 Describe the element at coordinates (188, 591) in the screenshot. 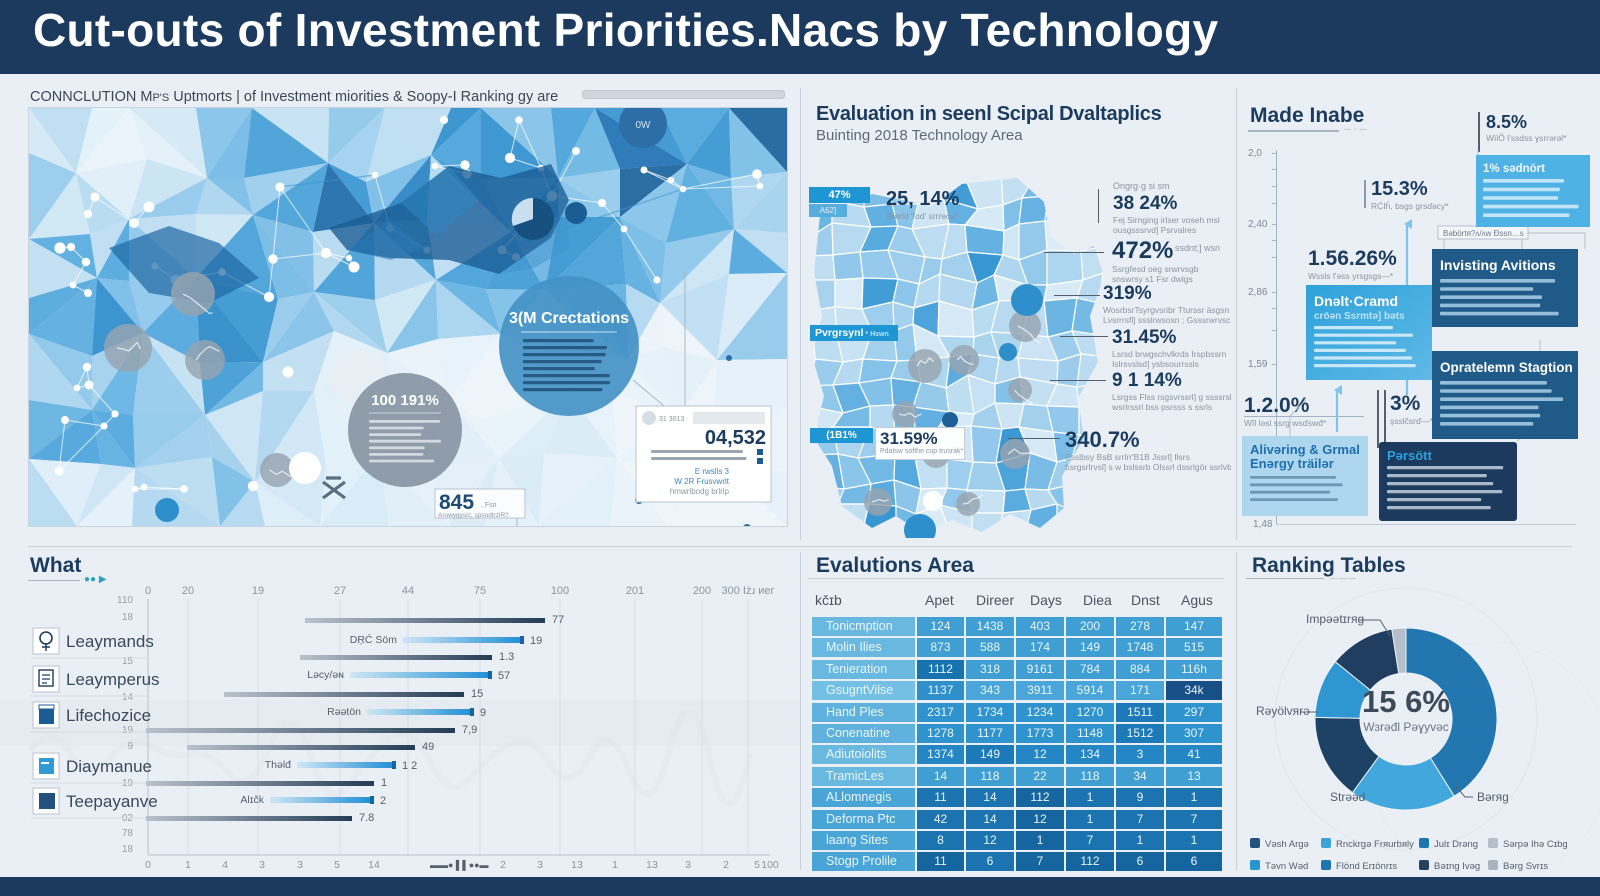

I see `svg-text: 20` at that location.